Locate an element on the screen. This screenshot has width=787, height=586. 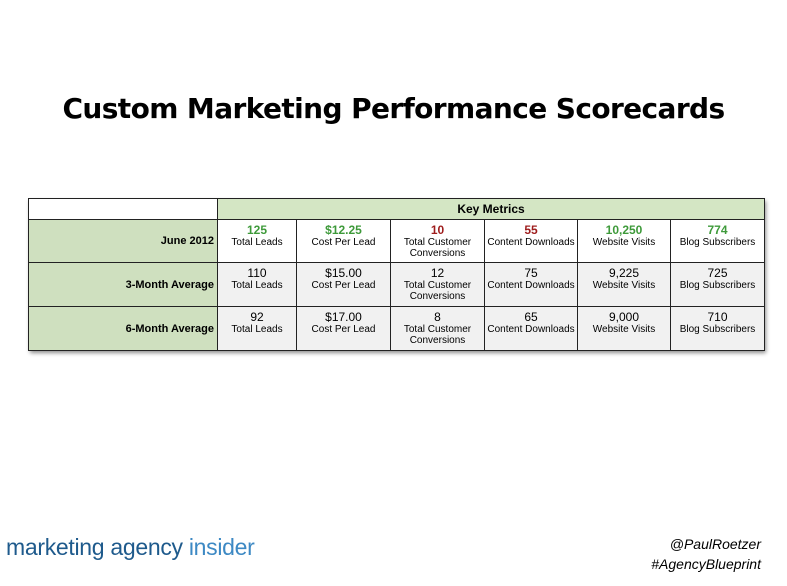
metric-cell: 110 Total Leads is located at coordinates (257, 284).